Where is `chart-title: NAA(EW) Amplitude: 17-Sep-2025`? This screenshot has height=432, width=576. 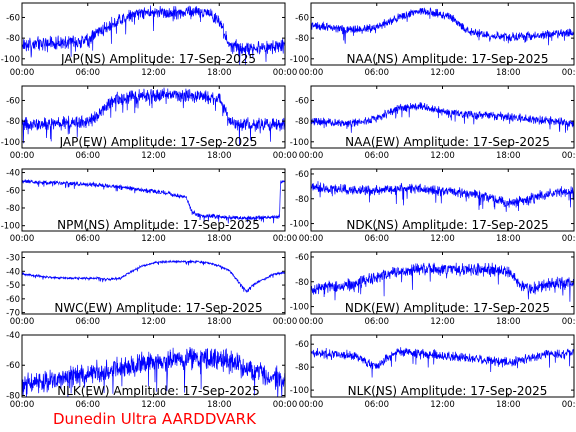 chart-title: NAA(EW) Amplitude: 17-Sep-2025 is located at coordinates (447, 142).